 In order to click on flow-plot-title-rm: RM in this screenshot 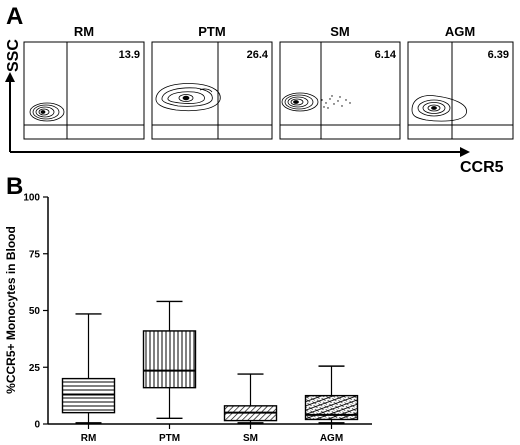, I will do `click(84, 31)`.